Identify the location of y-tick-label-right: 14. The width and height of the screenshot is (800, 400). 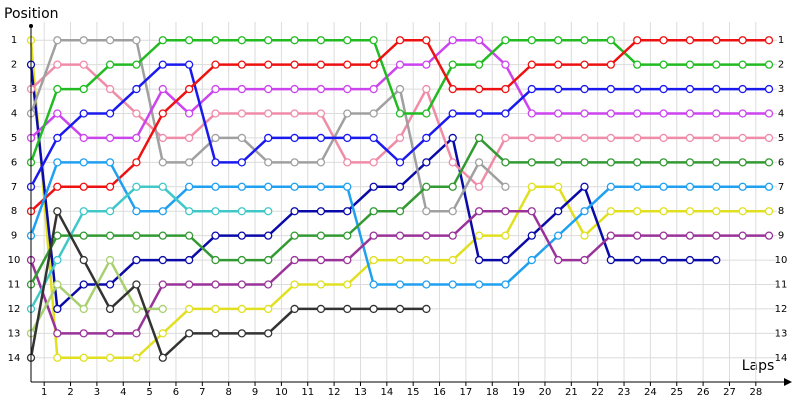
(781, 358).